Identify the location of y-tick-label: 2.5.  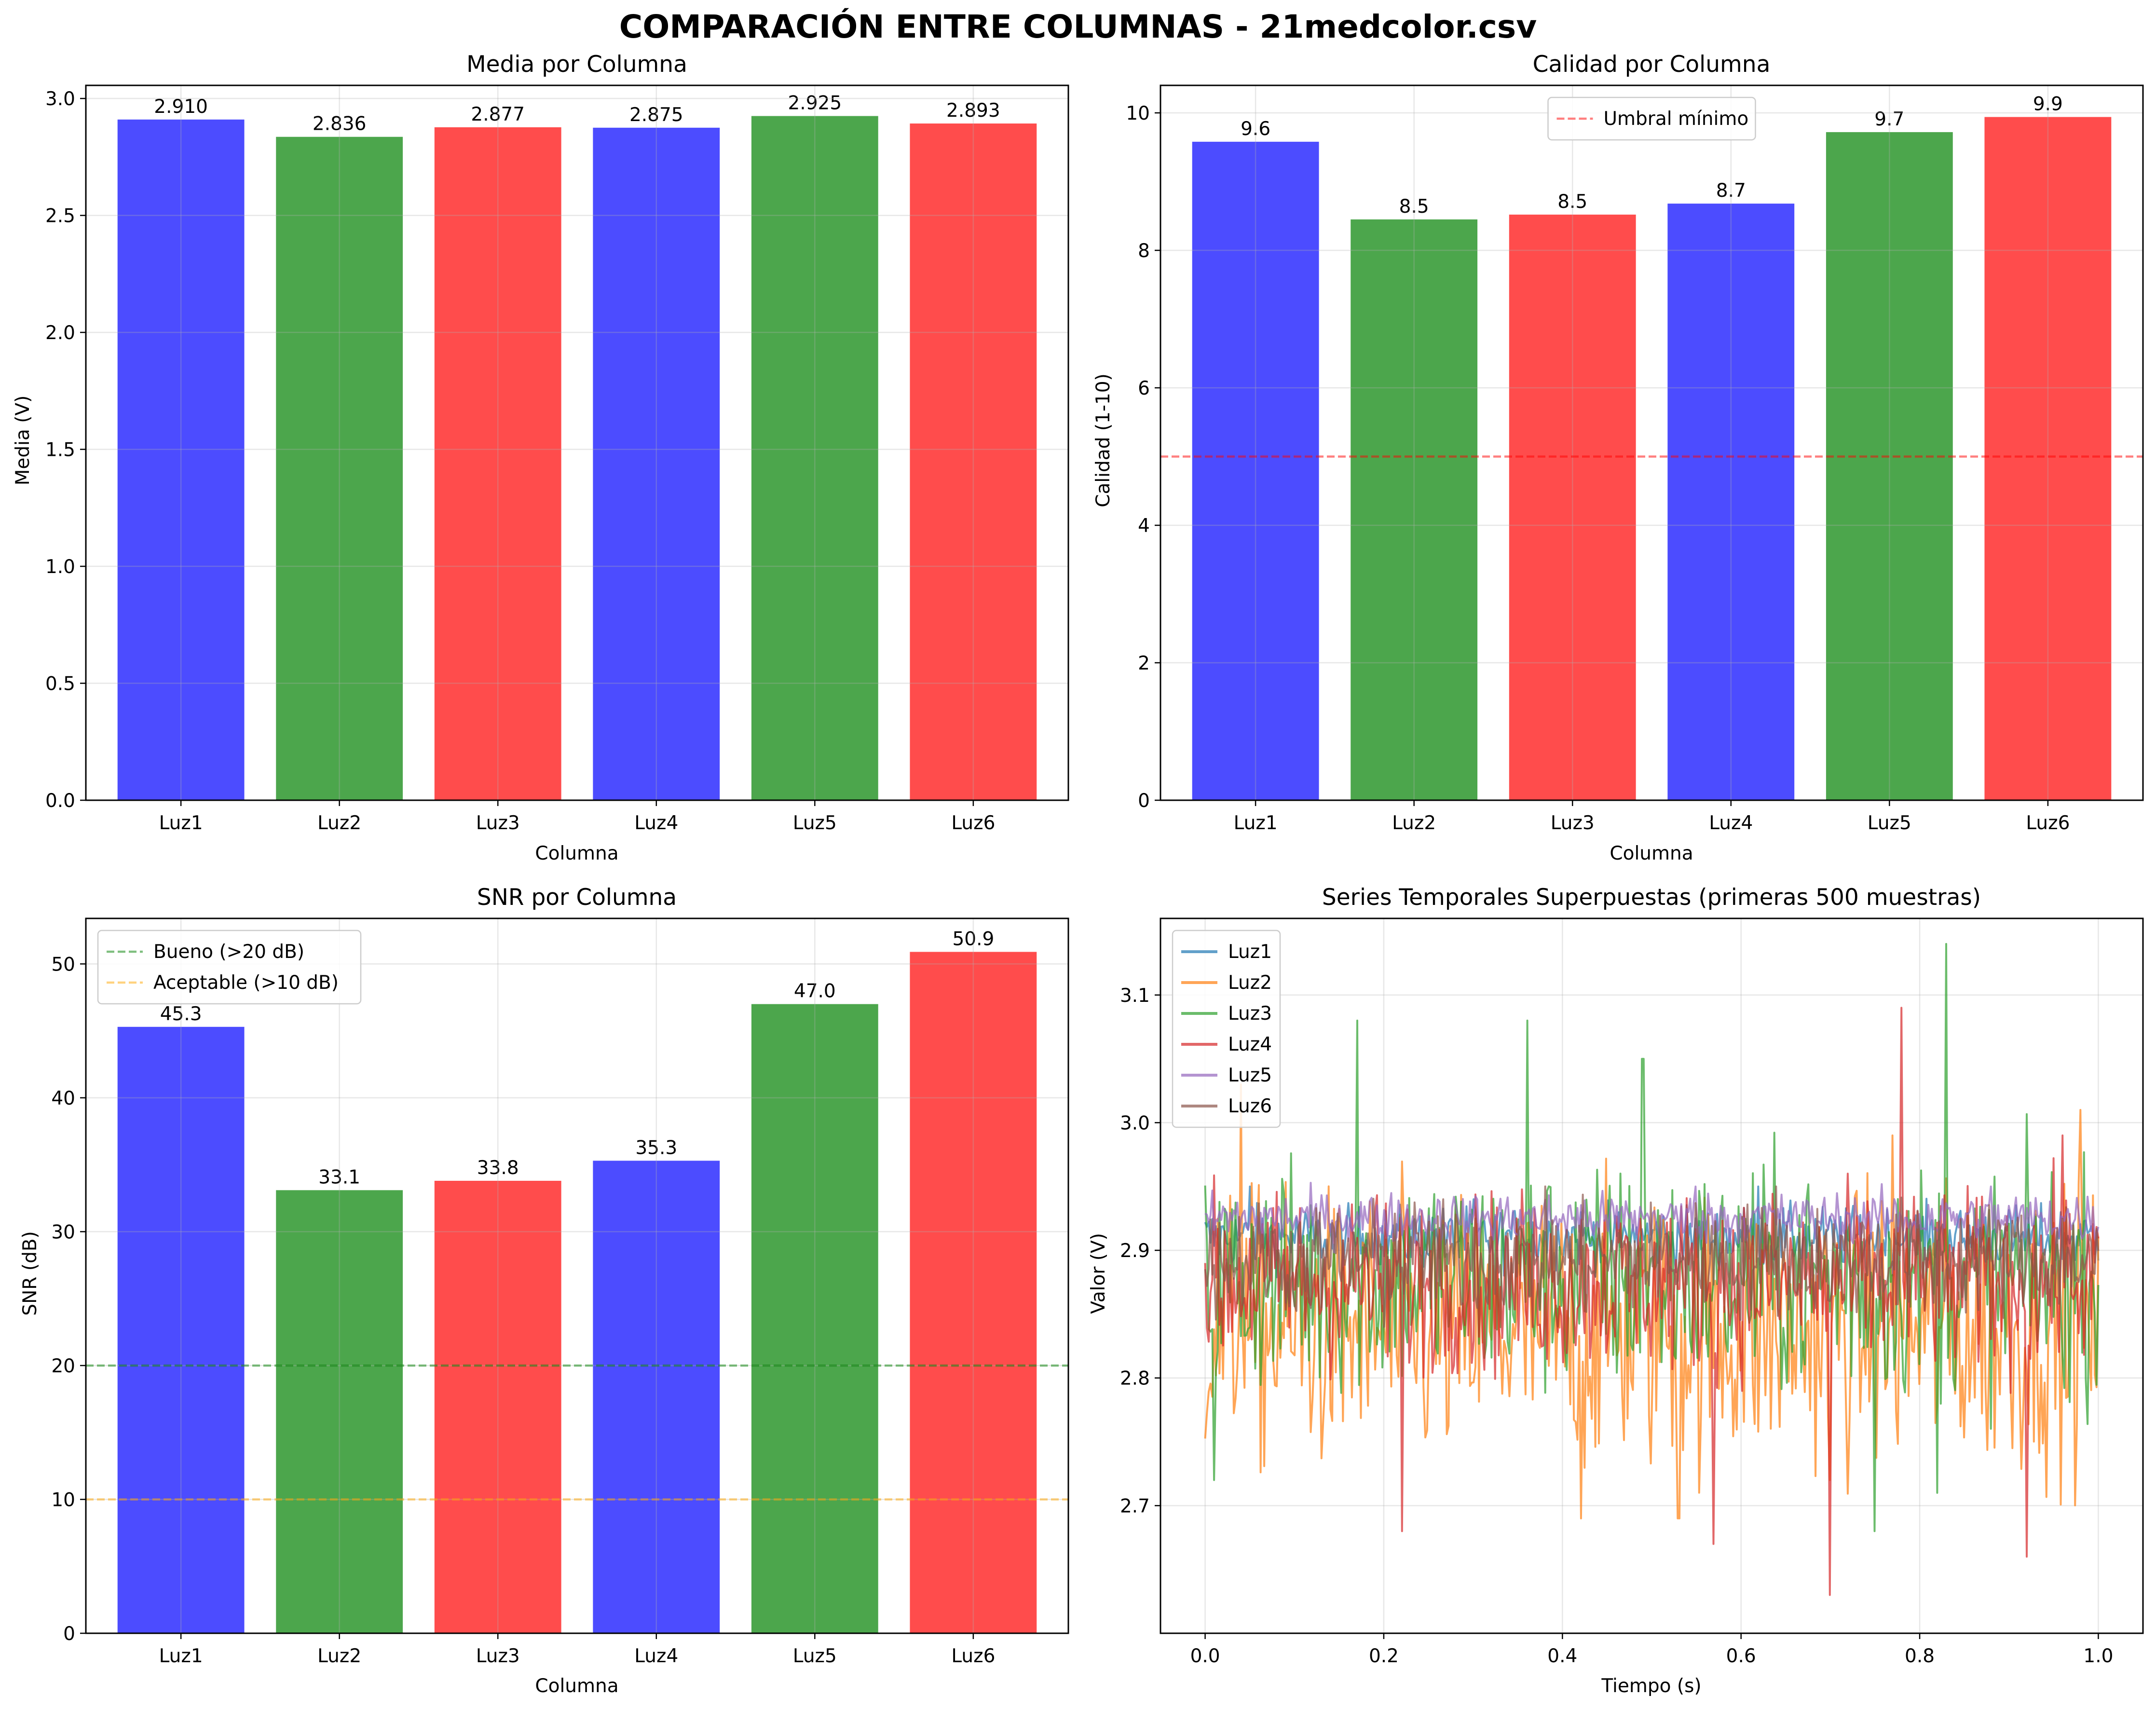
(60, 216).